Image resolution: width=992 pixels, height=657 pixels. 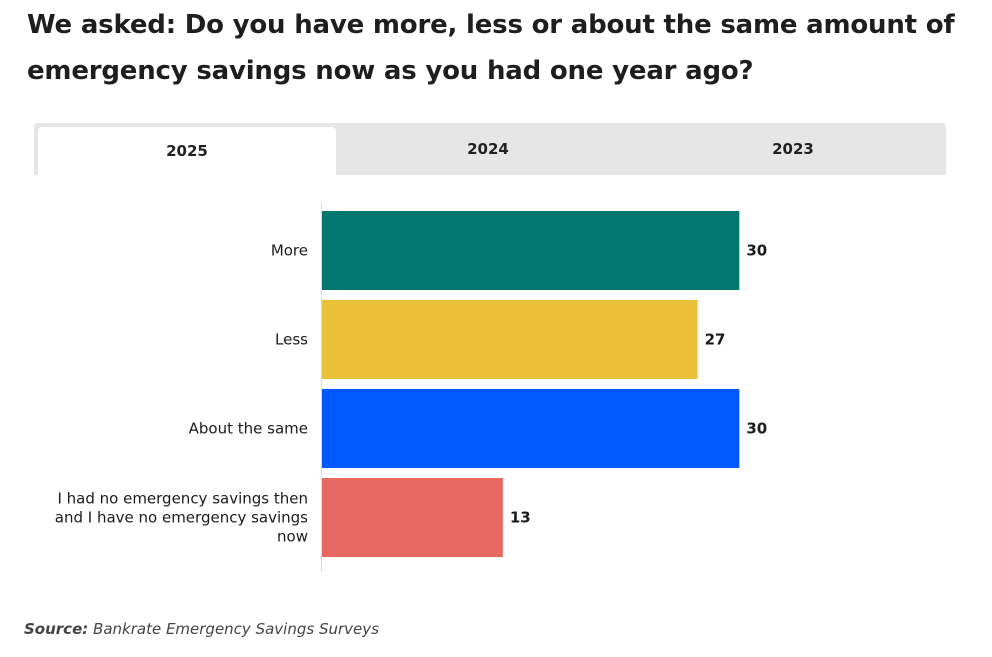 I want to click on year-tabs: 2025 2024 2023, so click(x=490, y=149).